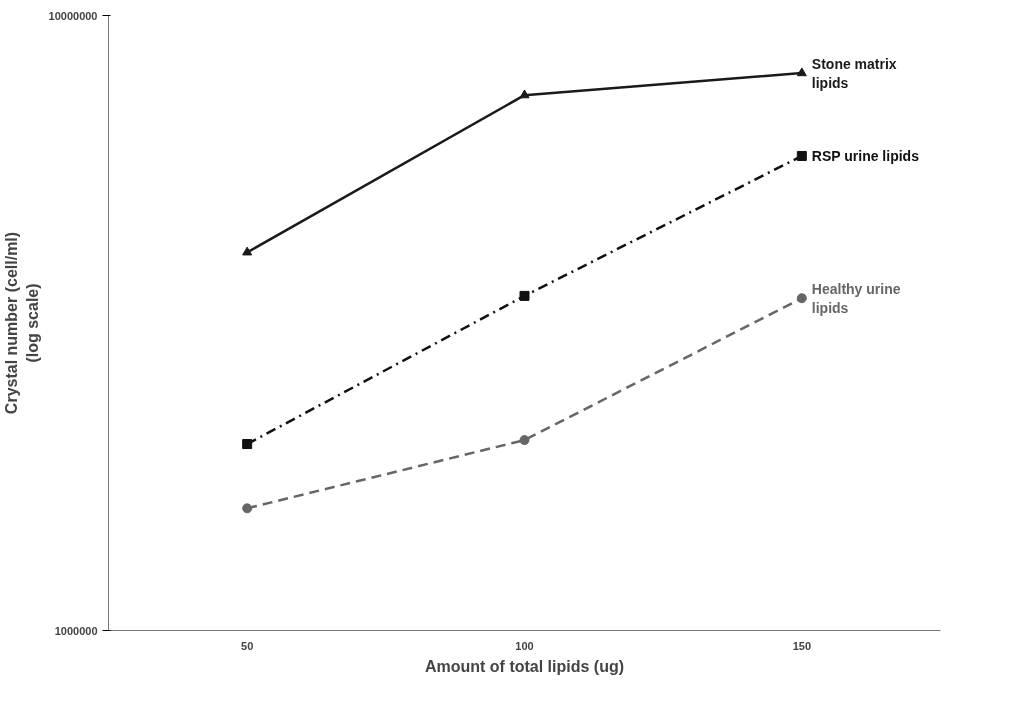 The height and width of the screenshot is (707, 1012). I want to click on x-axis-title: Amount of total lipids (ug), so click(524, 666).